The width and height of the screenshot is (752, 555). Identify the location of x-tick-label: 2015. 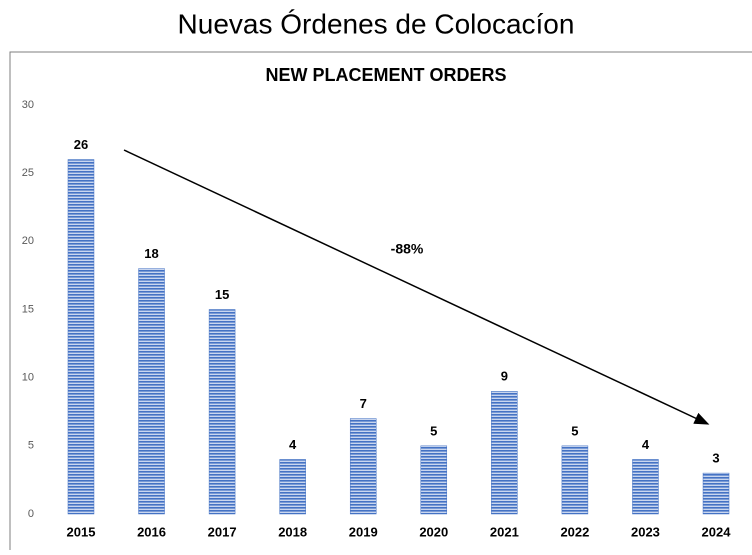
(81, 531).